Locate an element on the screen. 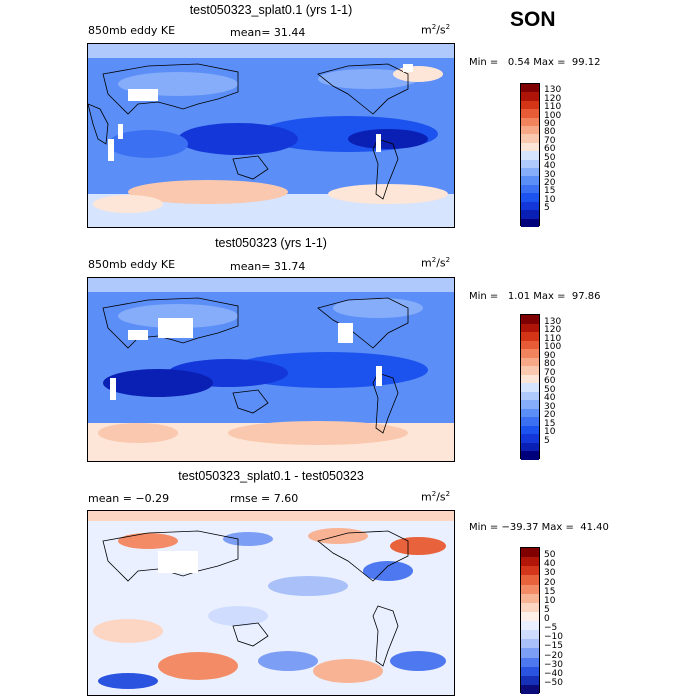 The image size is (700, 700). panel3-map is located at coordinates (271, 603).